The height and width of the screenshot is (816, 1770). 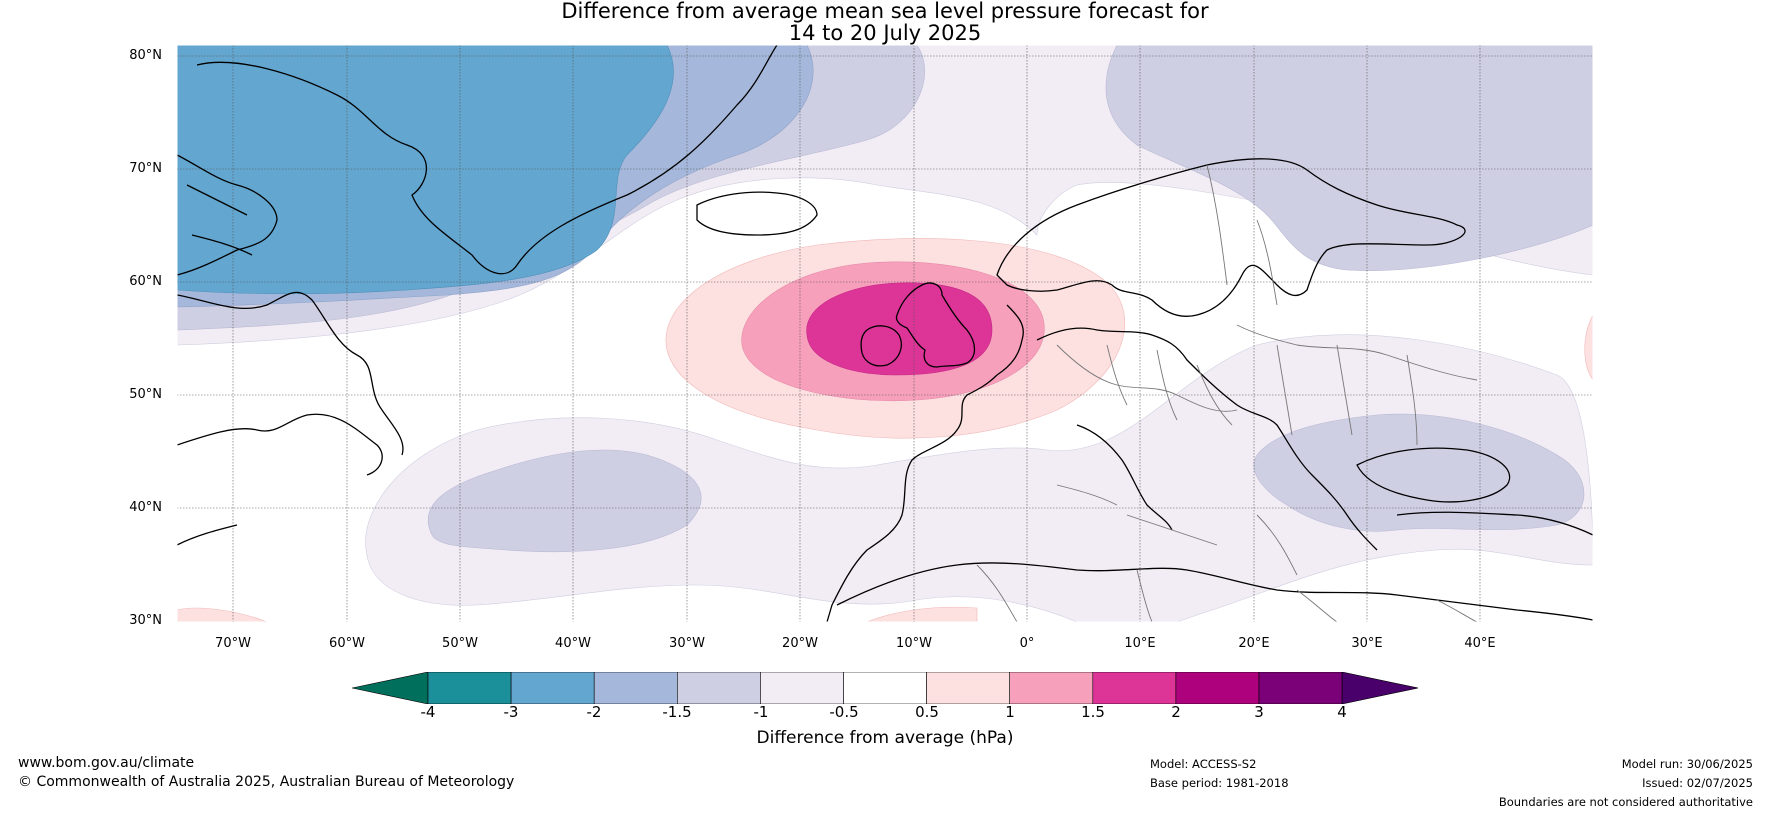 What do you see at coordinates (106, 763) in the screenshot?
I see `website-link: www.bom.gov.au/climate` at bounding box center [106, 763].